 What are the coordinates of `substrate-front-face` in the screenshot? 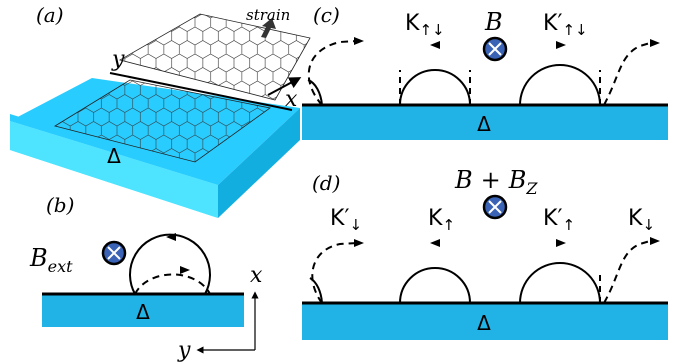 It's located at (114, 149).